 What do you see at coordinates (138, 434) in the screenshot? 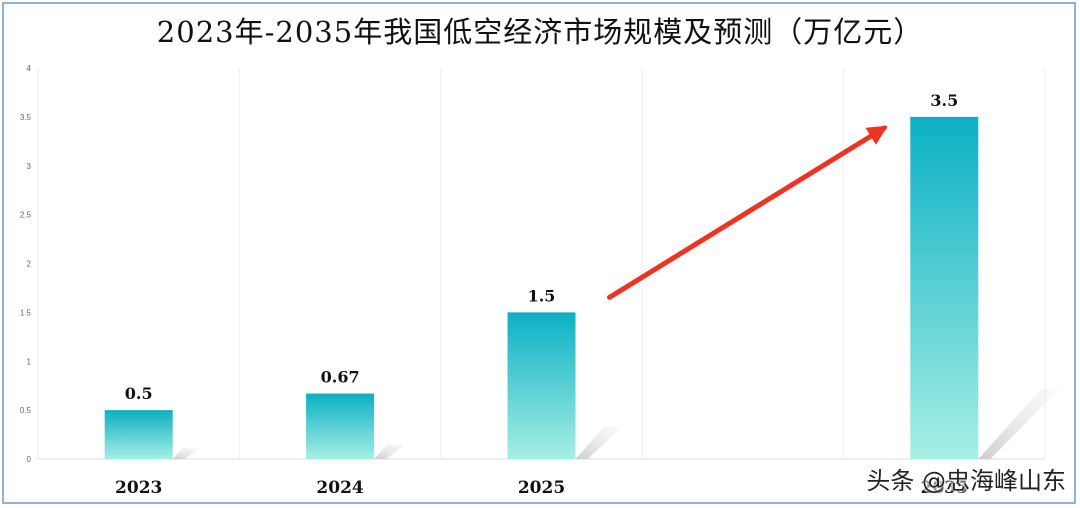
I see `bar-2023` at bounding box center [138, 434].